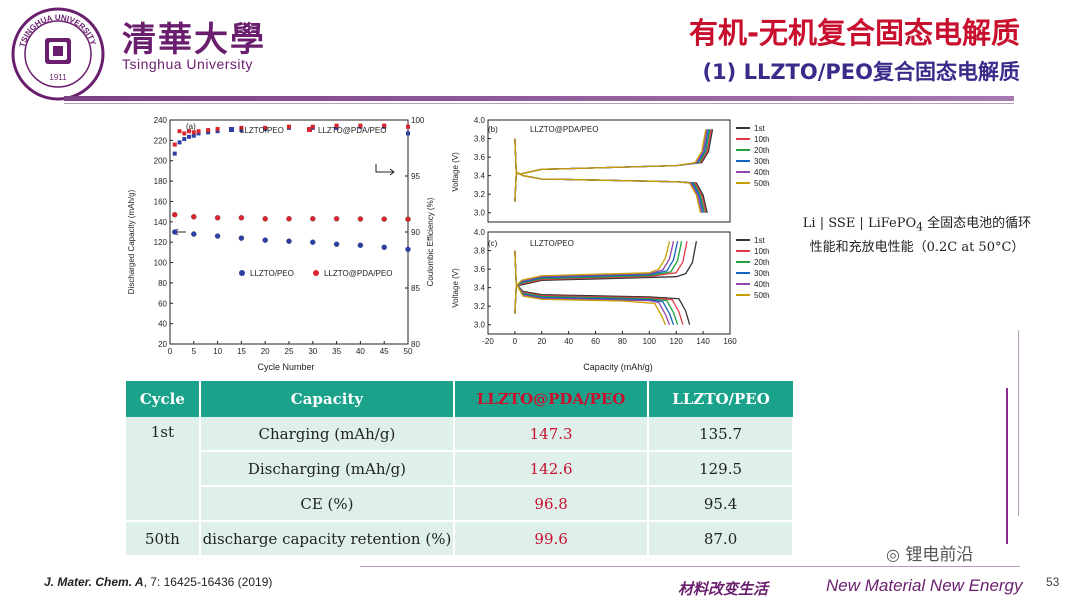 The image size is (1080, 608). I want to click on a-legend-top-pda: LLZTO@PDA/PEO, so click(352, 130).